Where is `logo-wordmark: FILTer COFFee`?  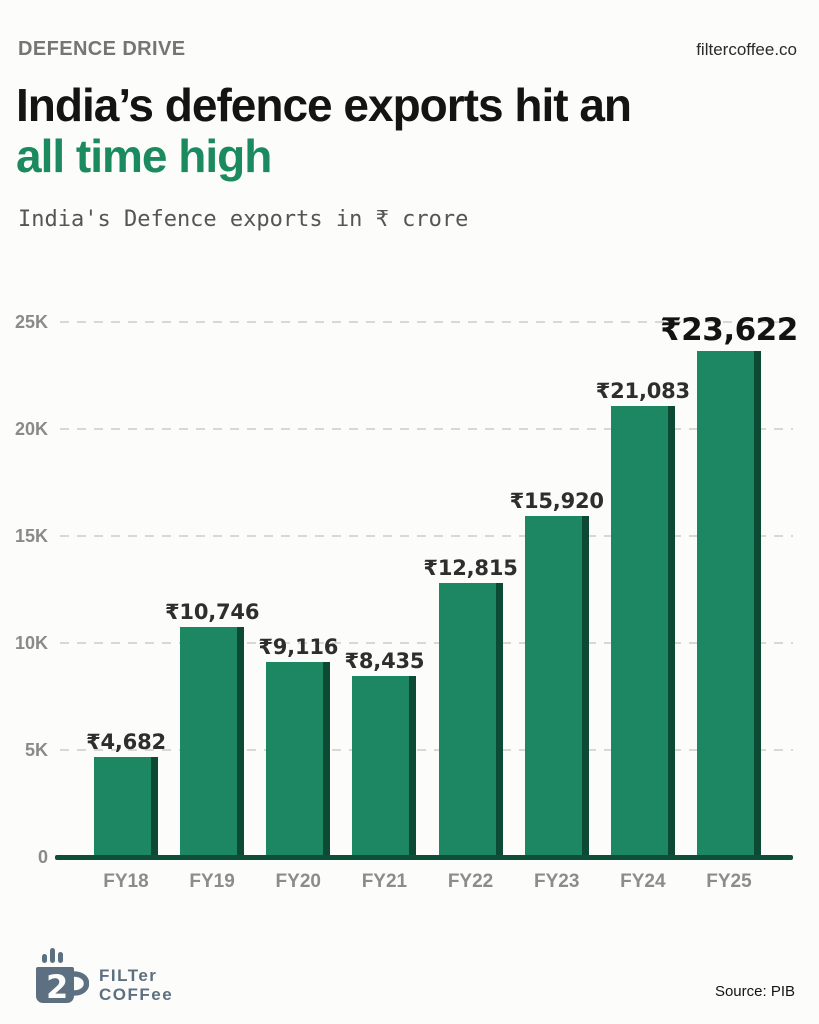
logo-wordmark: FILTer COFFee is located at coordinates (136, 985).